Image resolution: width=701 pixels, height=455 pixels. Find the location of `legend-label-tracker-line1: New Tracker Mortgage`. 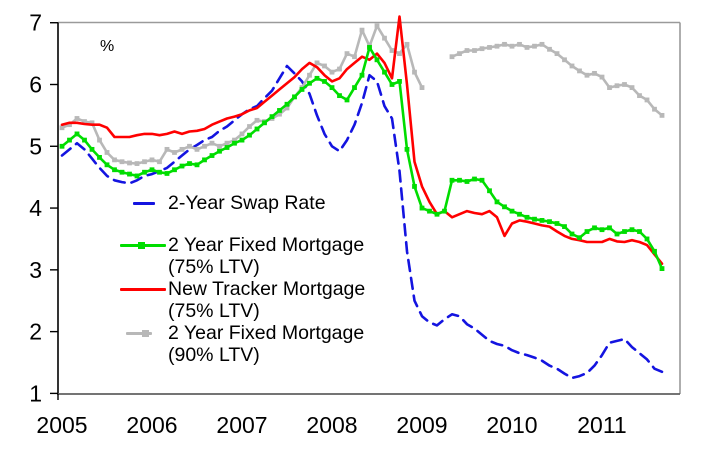

legend-label-tracker-line1: New Tracker Mortgage is located at coordinates (267, 289).